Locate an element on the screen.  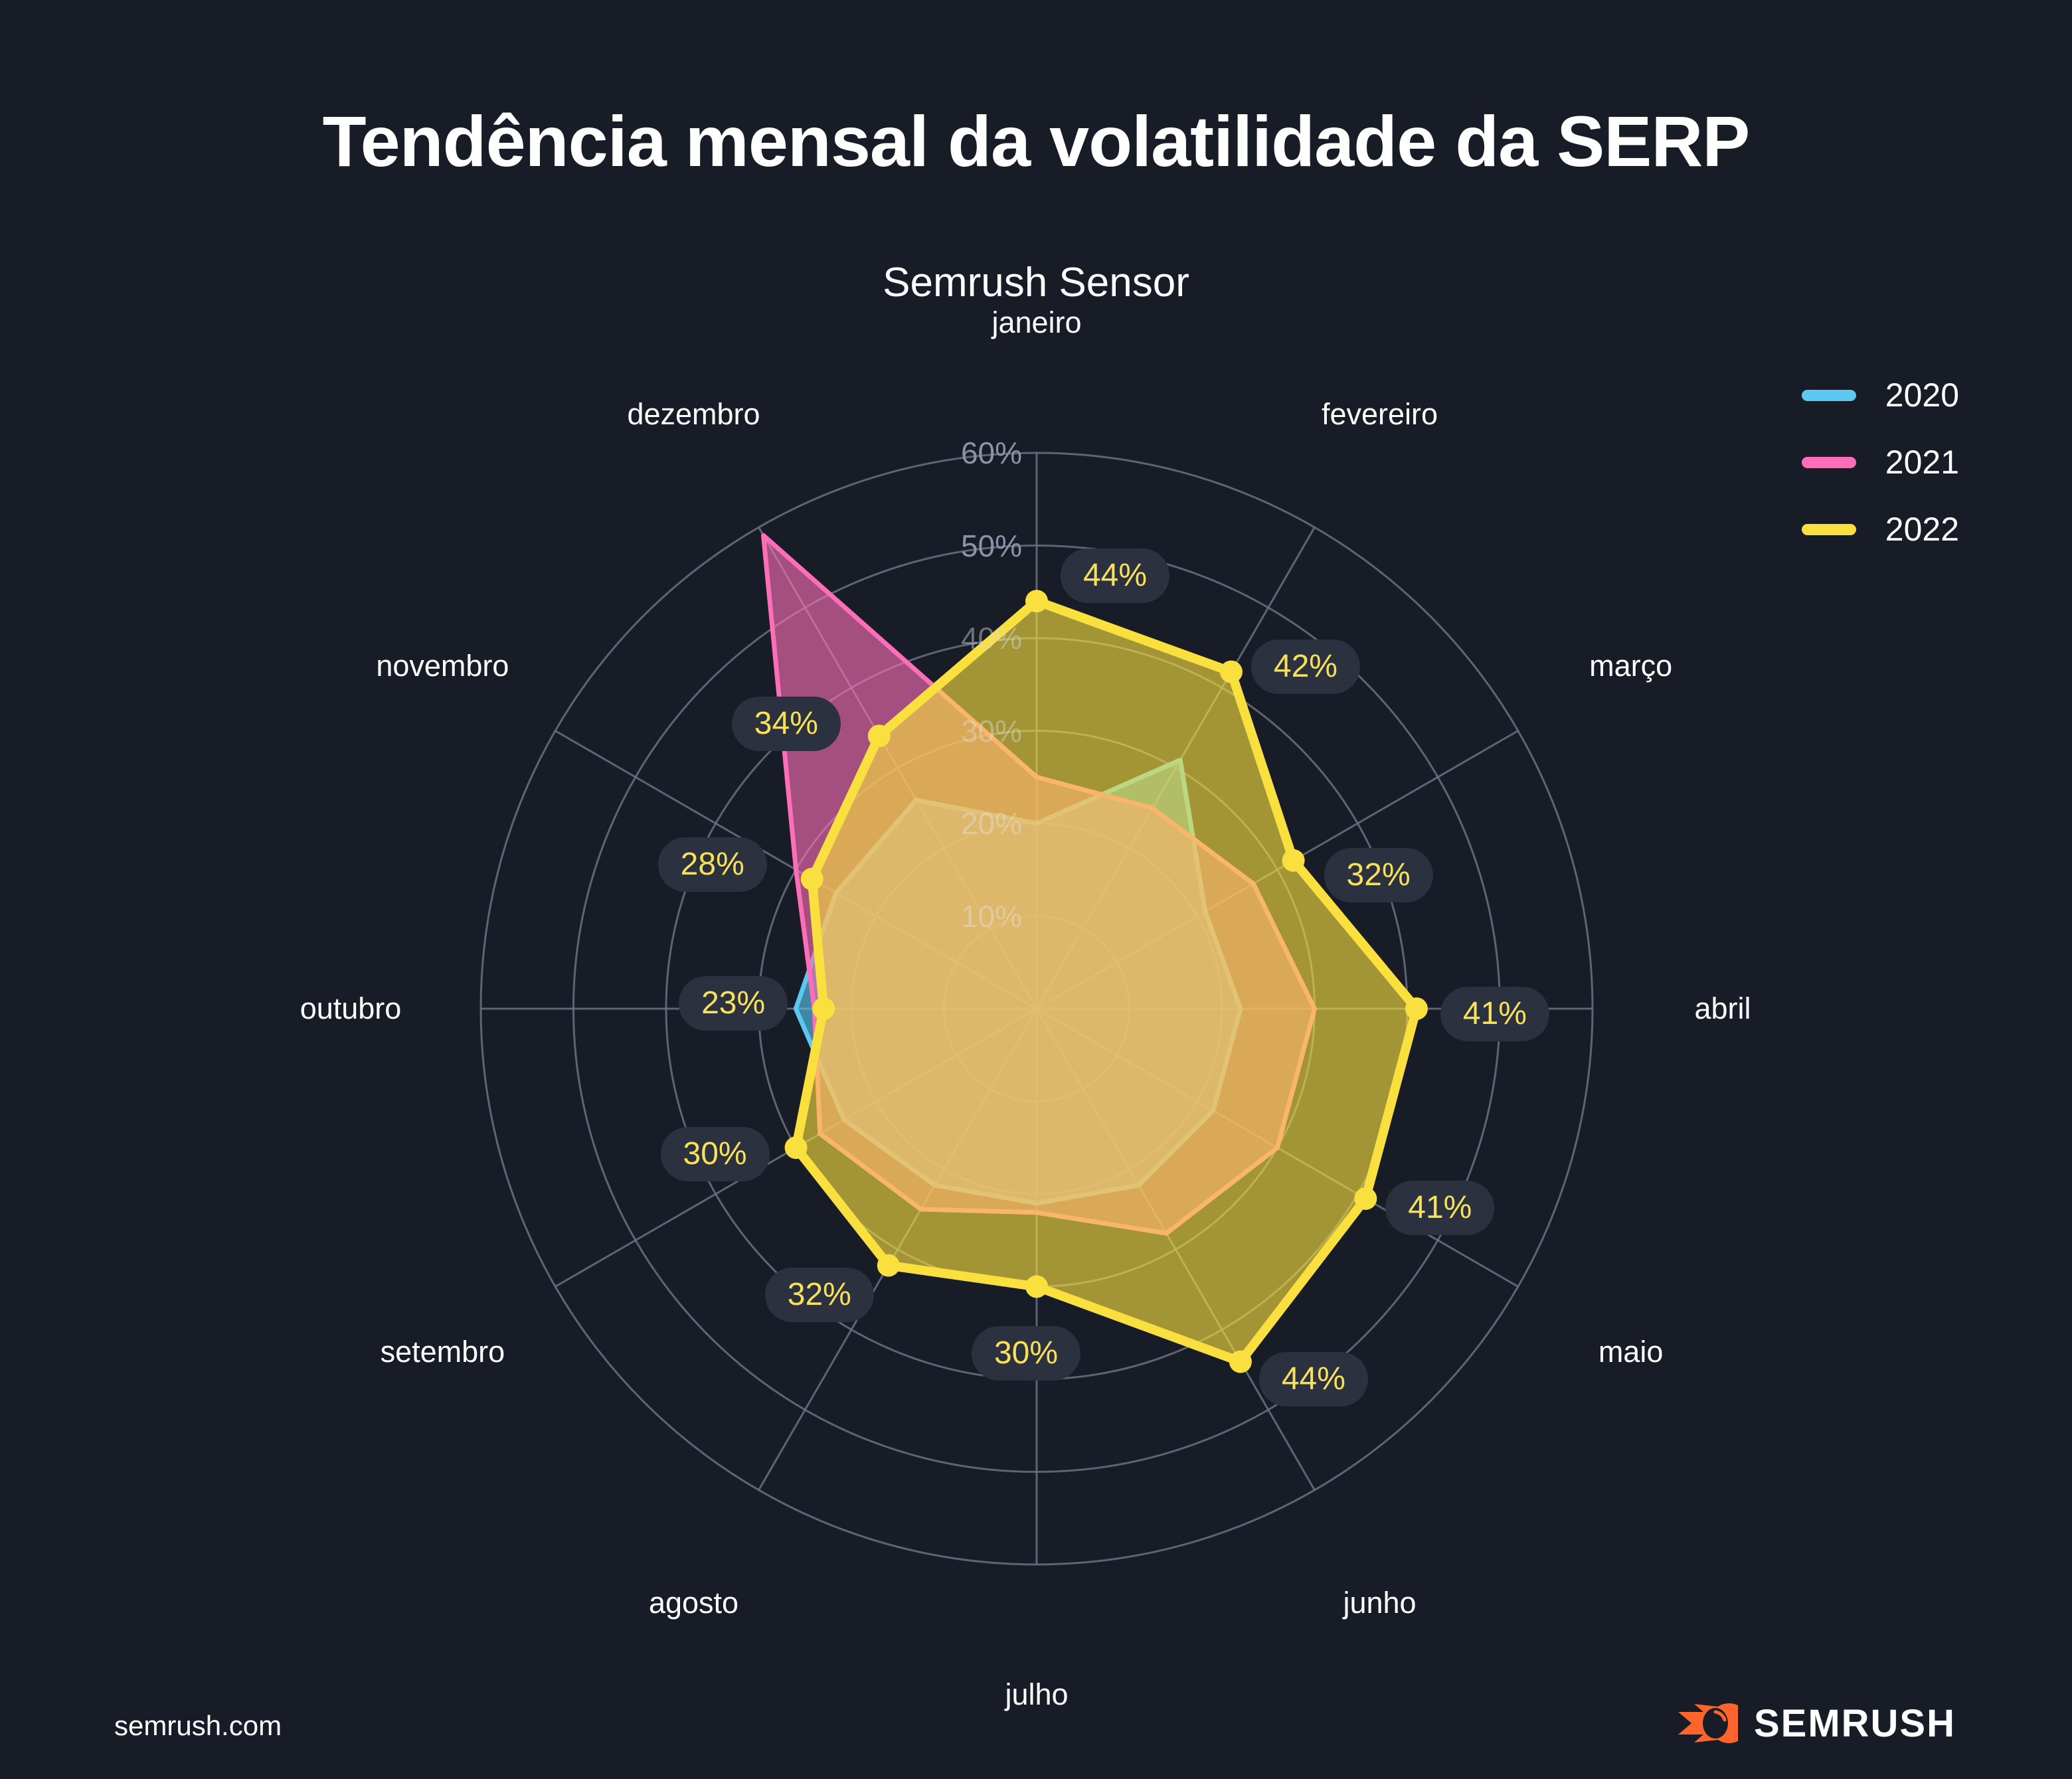
semrush-flame-icon is located at coordinates (1708, 1723).